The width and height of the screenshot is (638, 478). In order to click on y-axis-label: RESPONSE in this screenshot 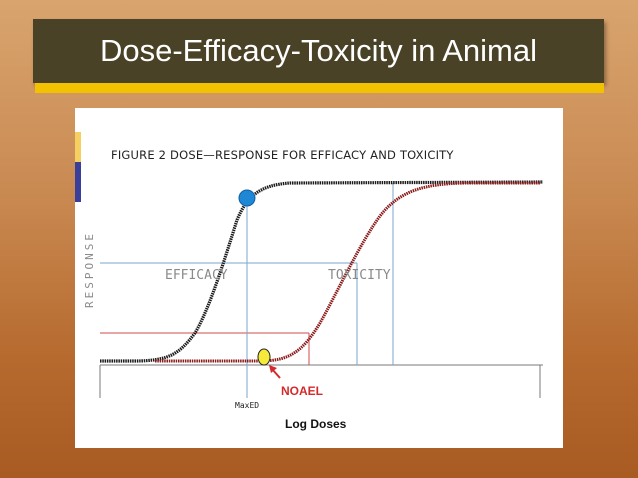, I will do `click(89, 269)`.